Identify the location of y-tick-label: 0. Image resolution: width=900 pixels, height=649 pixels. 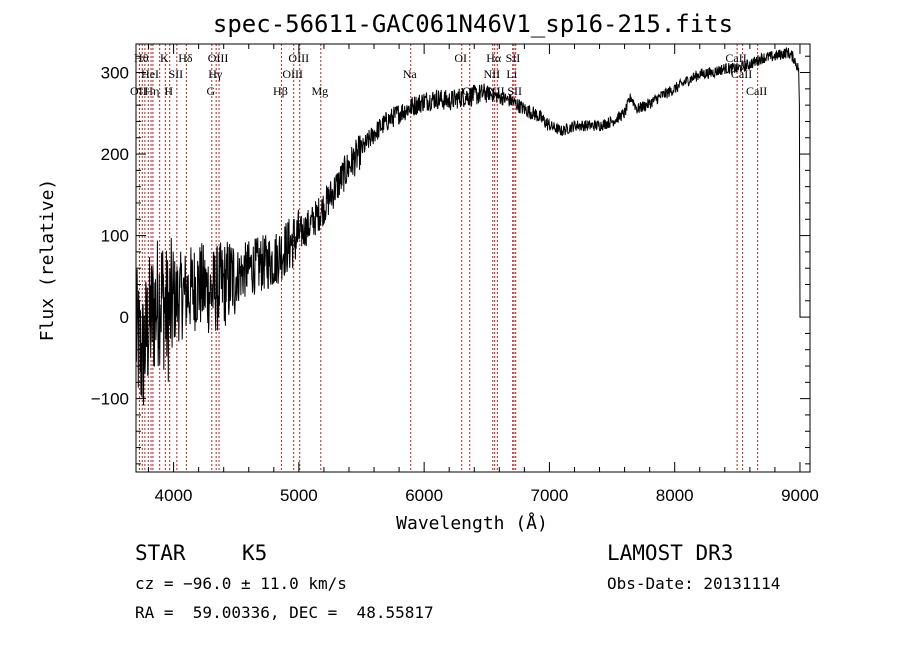
(124, 317).